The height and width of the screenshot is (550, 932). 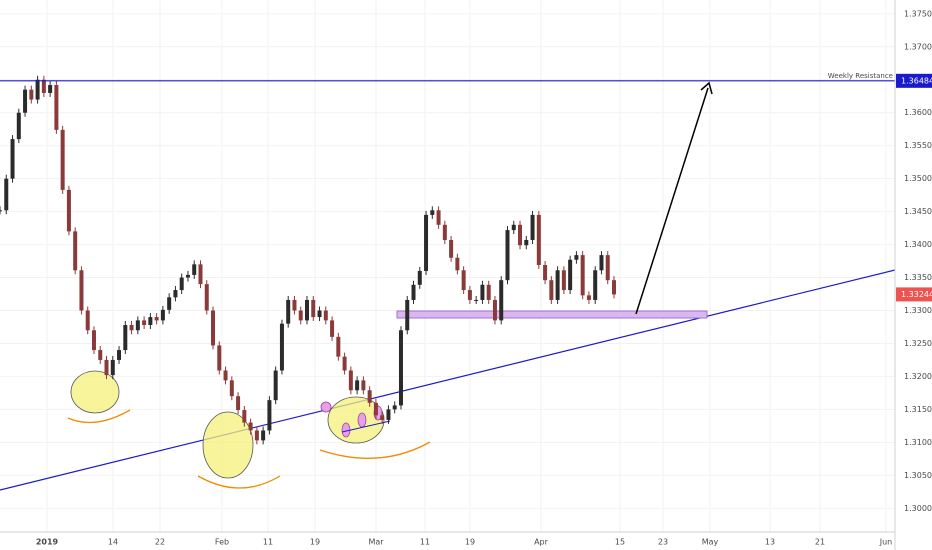 I want to click on x-tick-label: 2019, so click(x=47, y=542).